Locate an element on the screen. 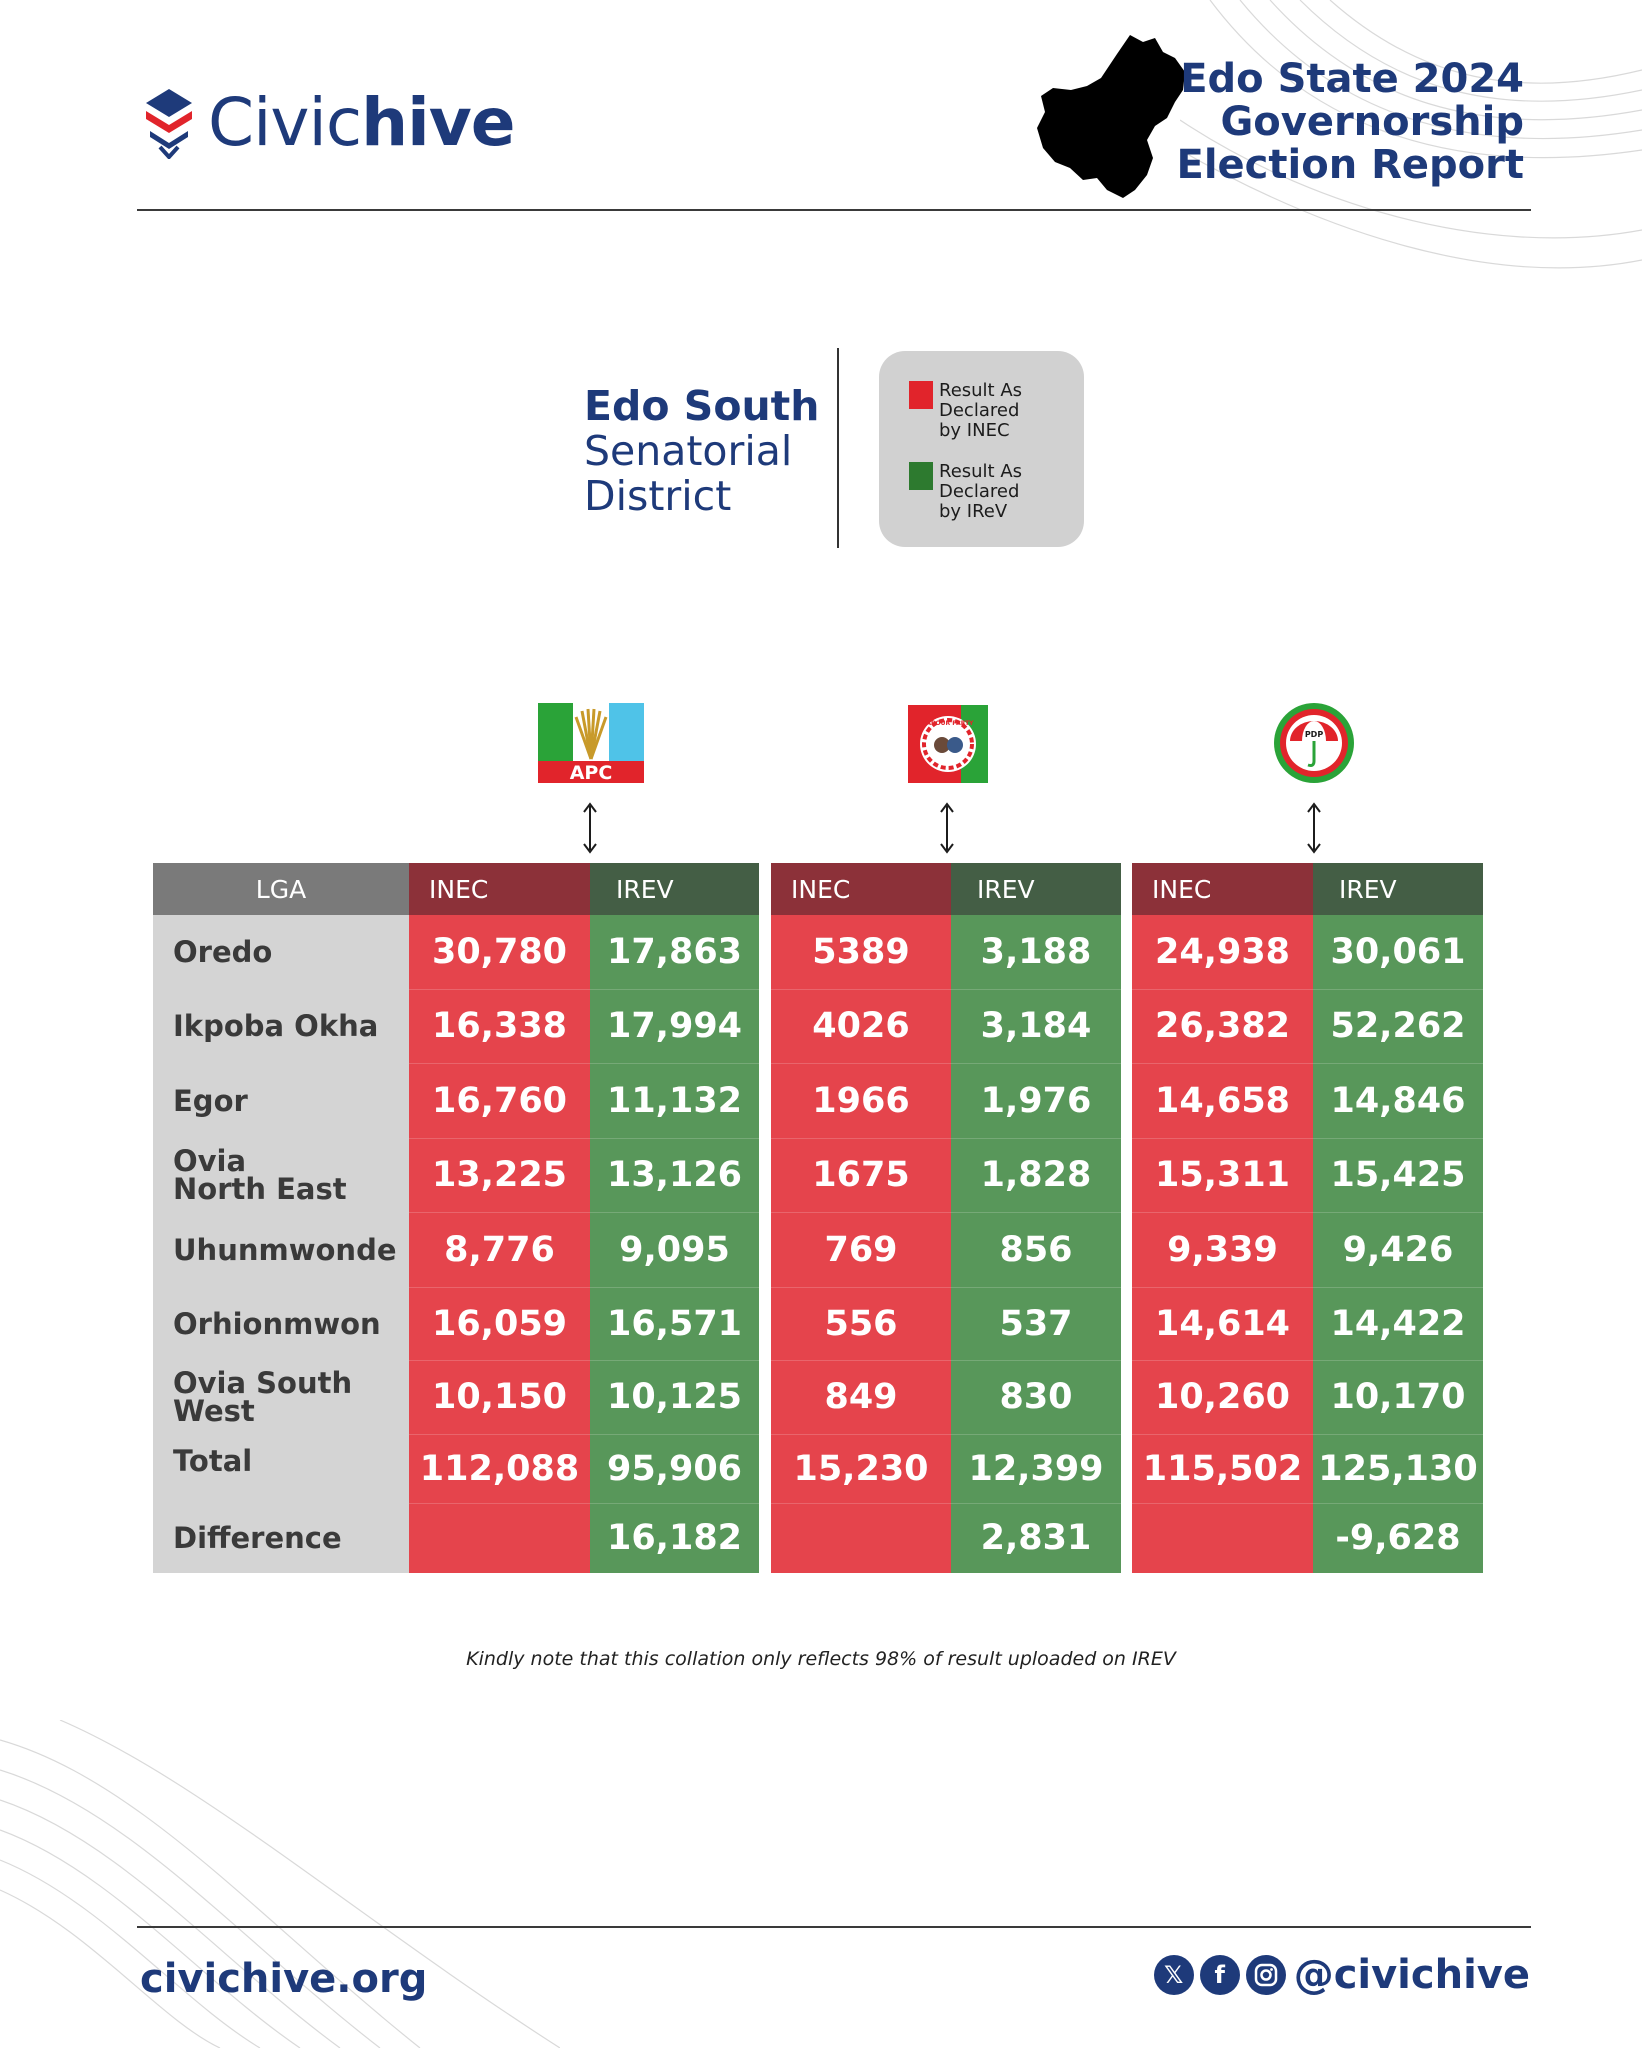 The height and width of the screenshot is (2048, 1642). district-title: Edo South Senatorial District is located at coordinates (701, 451).